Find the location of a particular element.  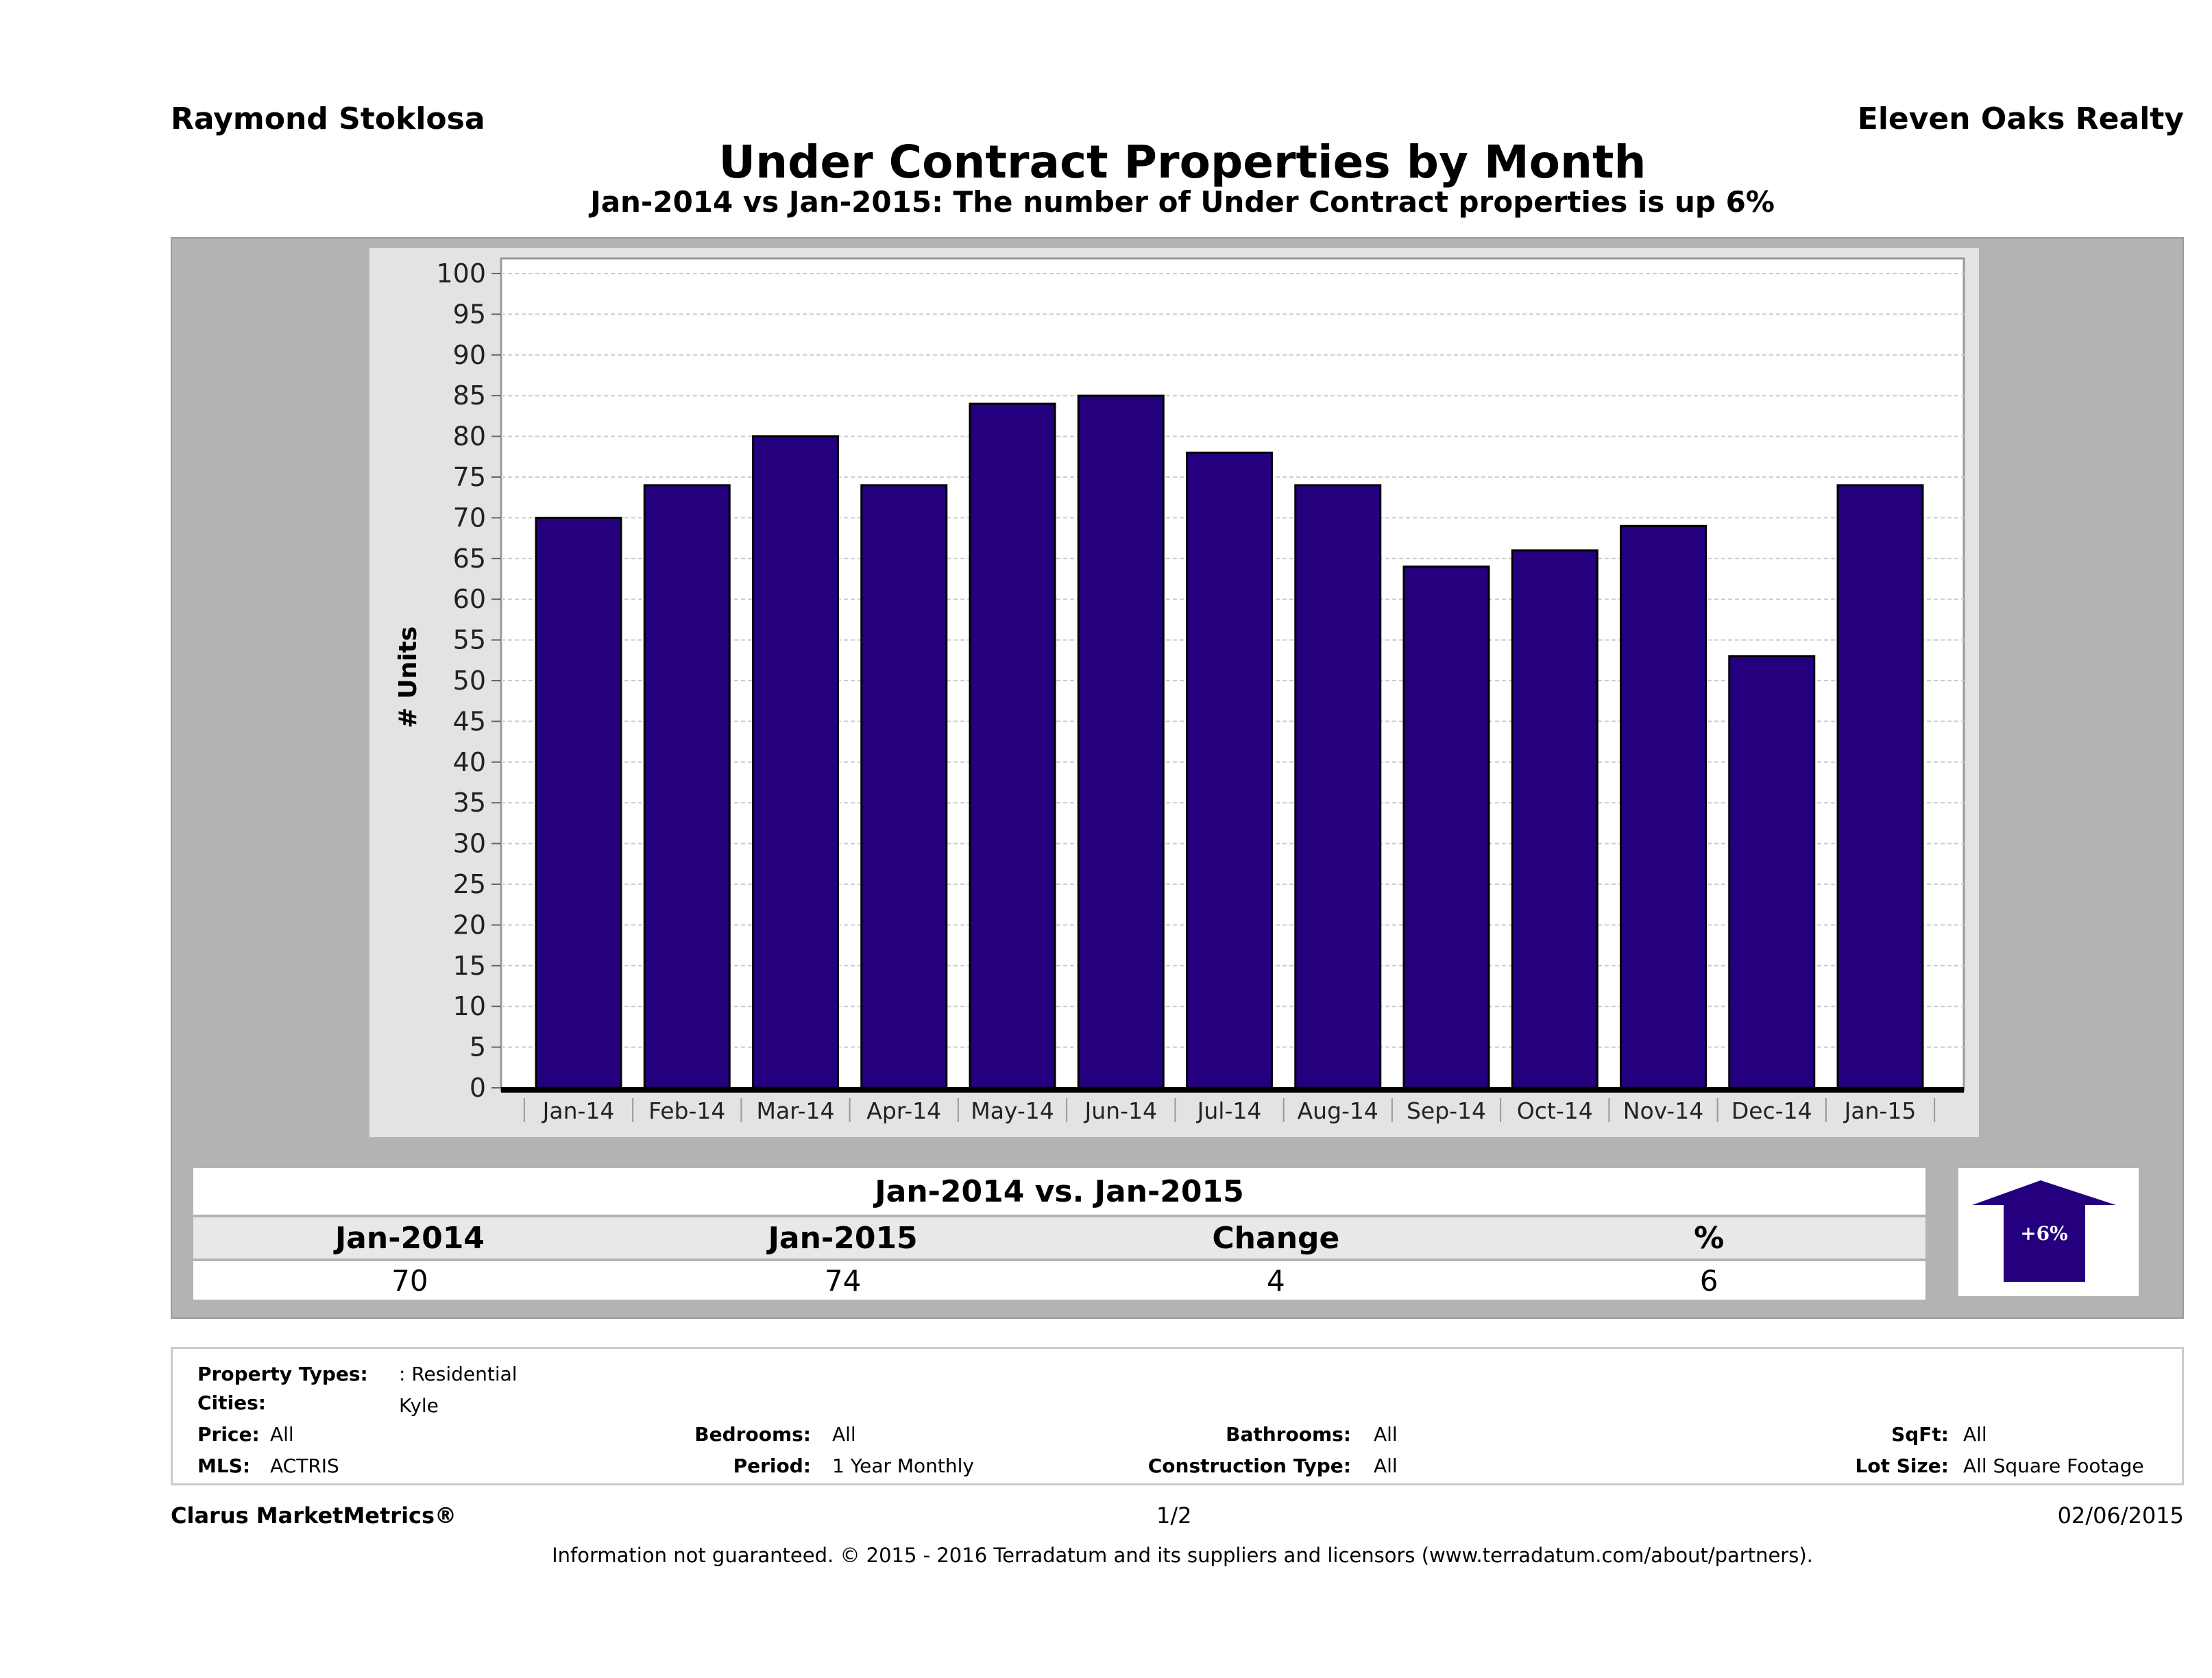

x-tick-label: Jun-14 is located at coordinates (1120, 1110).